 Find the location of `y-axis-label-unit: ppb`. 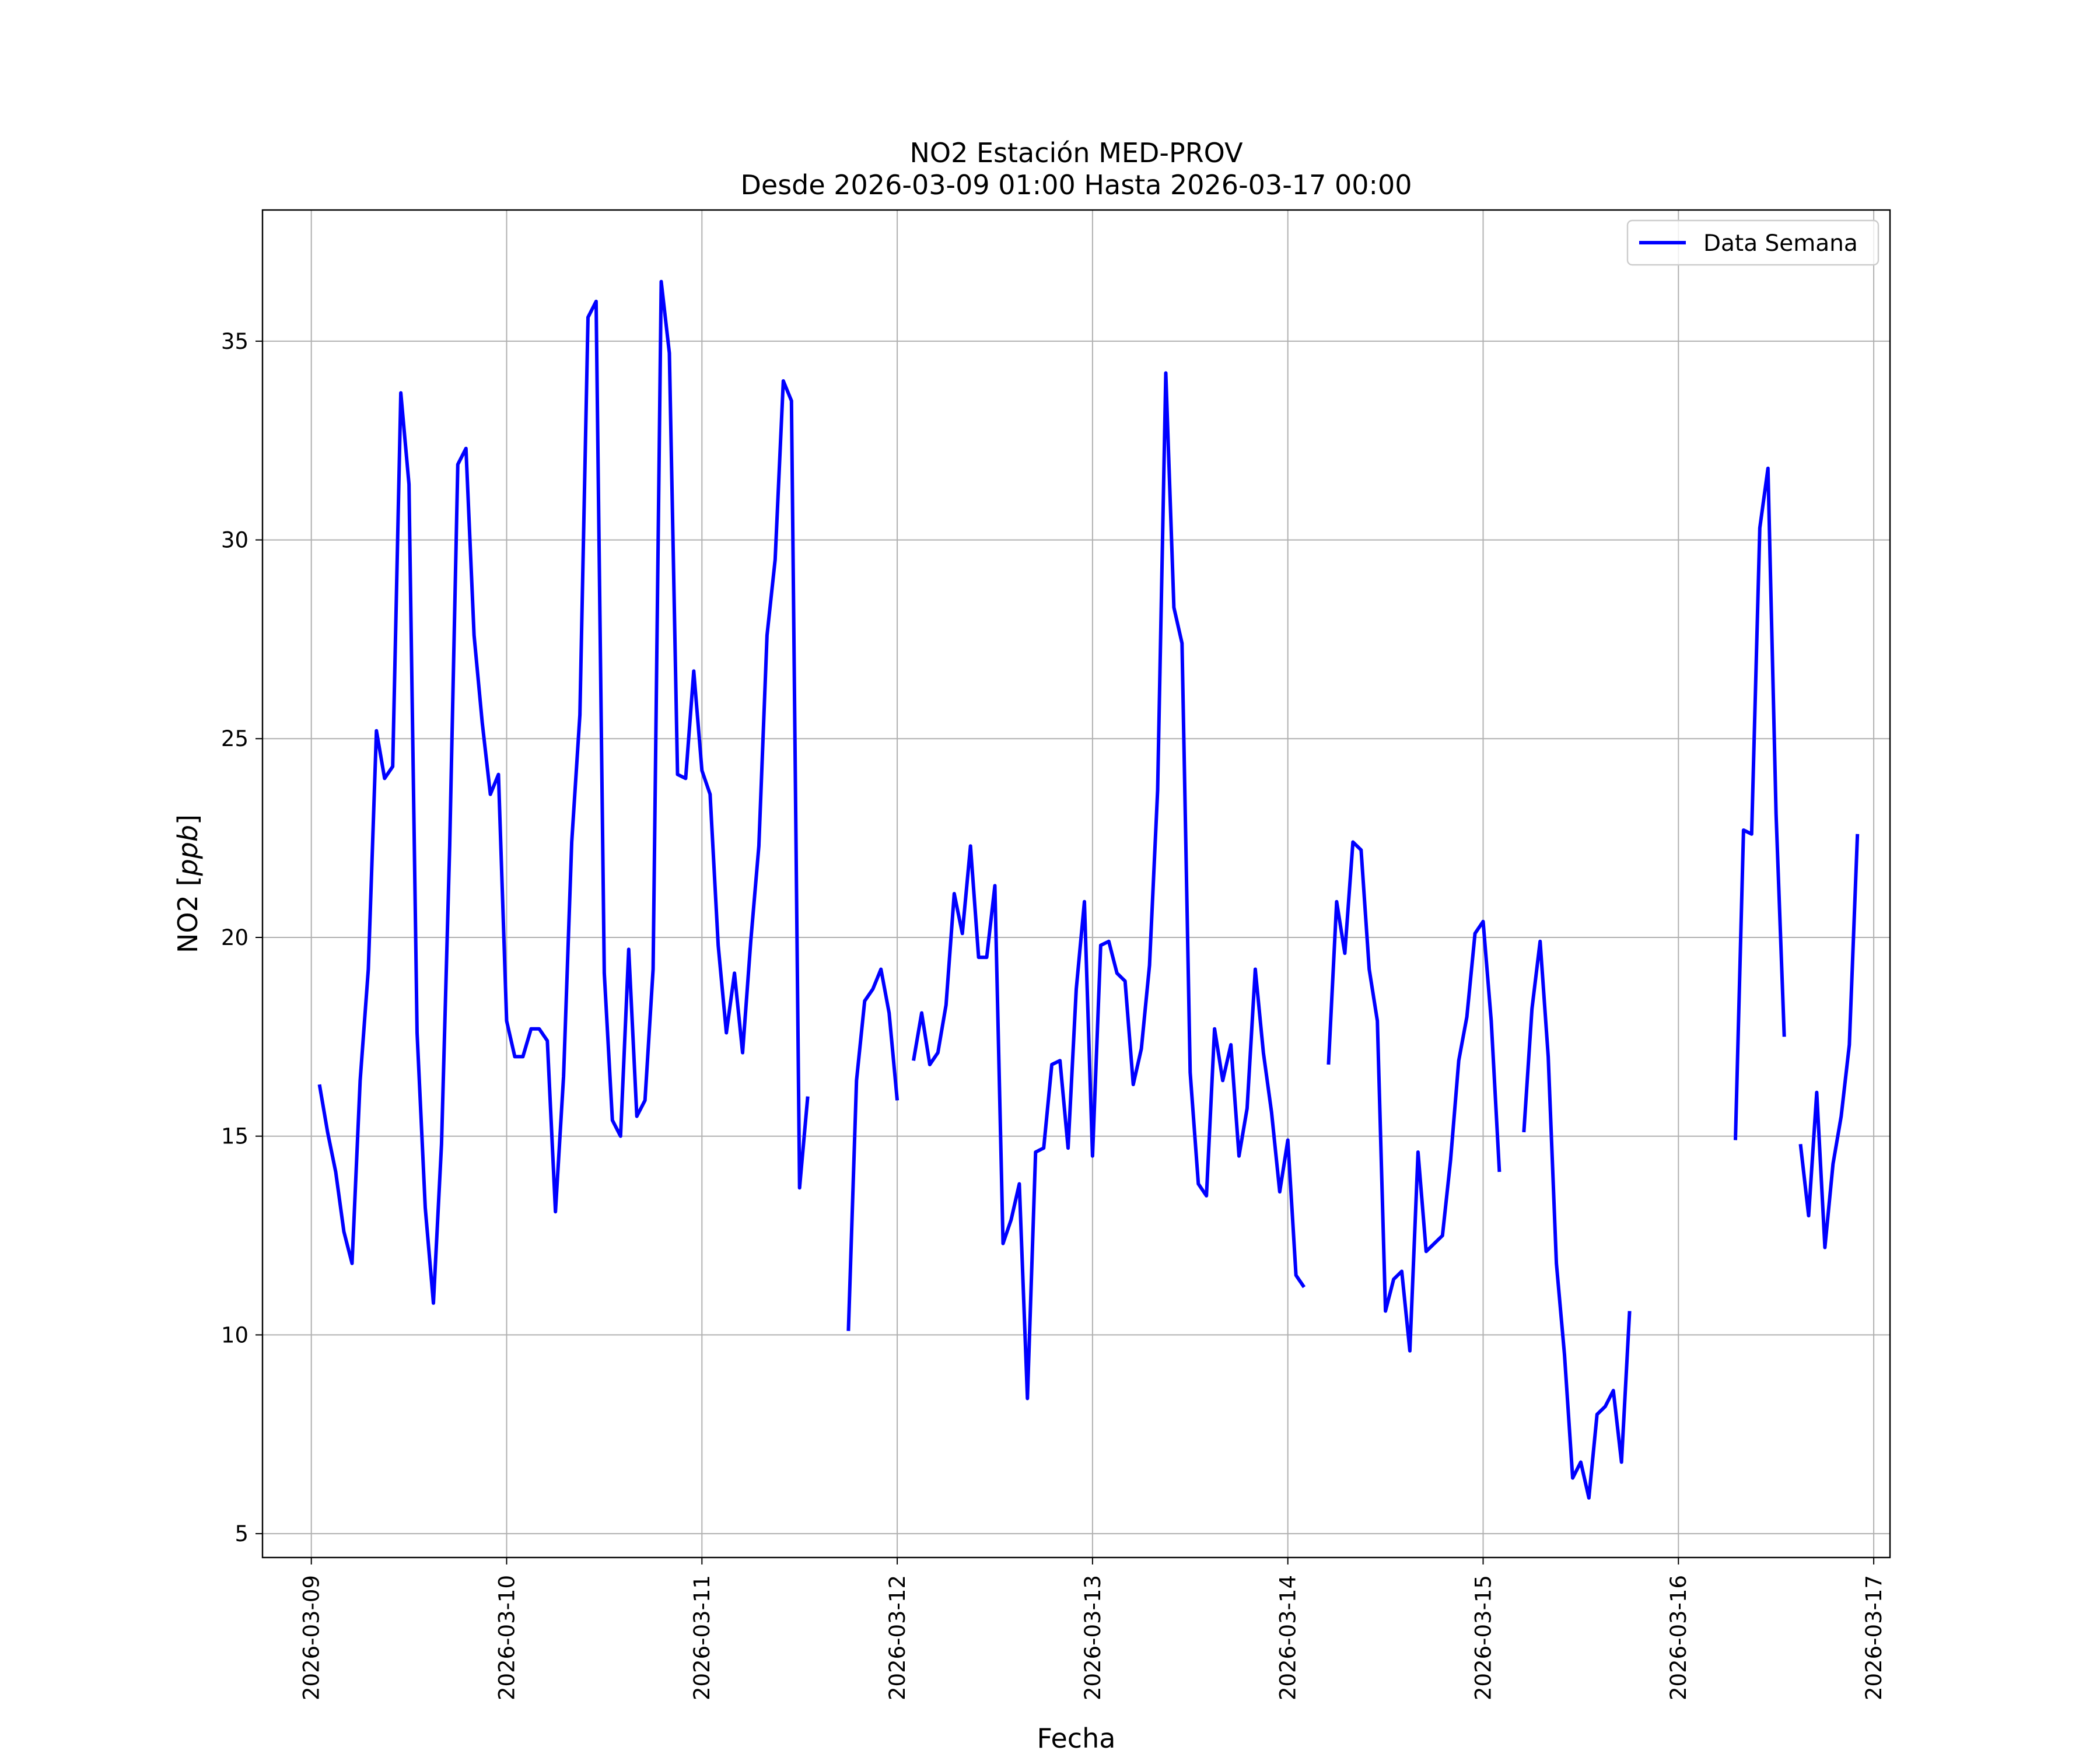

y-axis-label-unit: ppb is located at coordinates (188, 851).